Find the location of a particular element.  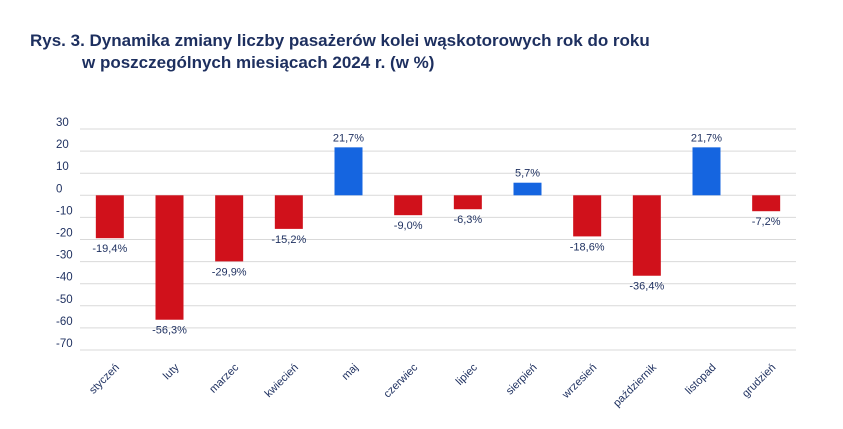

y-axis-ticks: 30 20 10 0 -10 -20 -30 -40 -50 -60 -70 is located at coordinates (64, 233).